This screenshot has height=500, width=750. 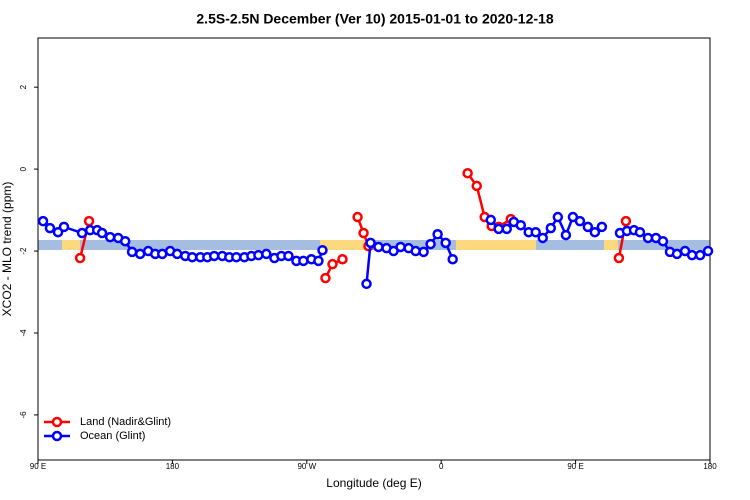 I want to click on y-axis-label: XCO2 - MLO trend (ppm), so click(x=7, y=249).